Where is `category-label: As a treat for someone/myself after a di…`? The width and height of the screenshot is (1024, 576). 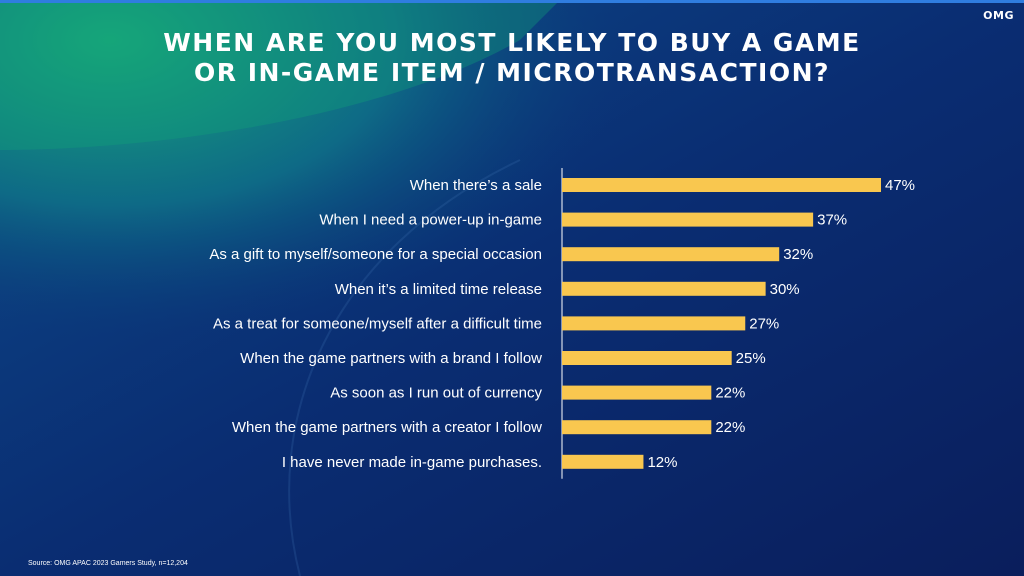
category-label: As a treat for someone/myself after a di… is located at coordinates (377, 323).